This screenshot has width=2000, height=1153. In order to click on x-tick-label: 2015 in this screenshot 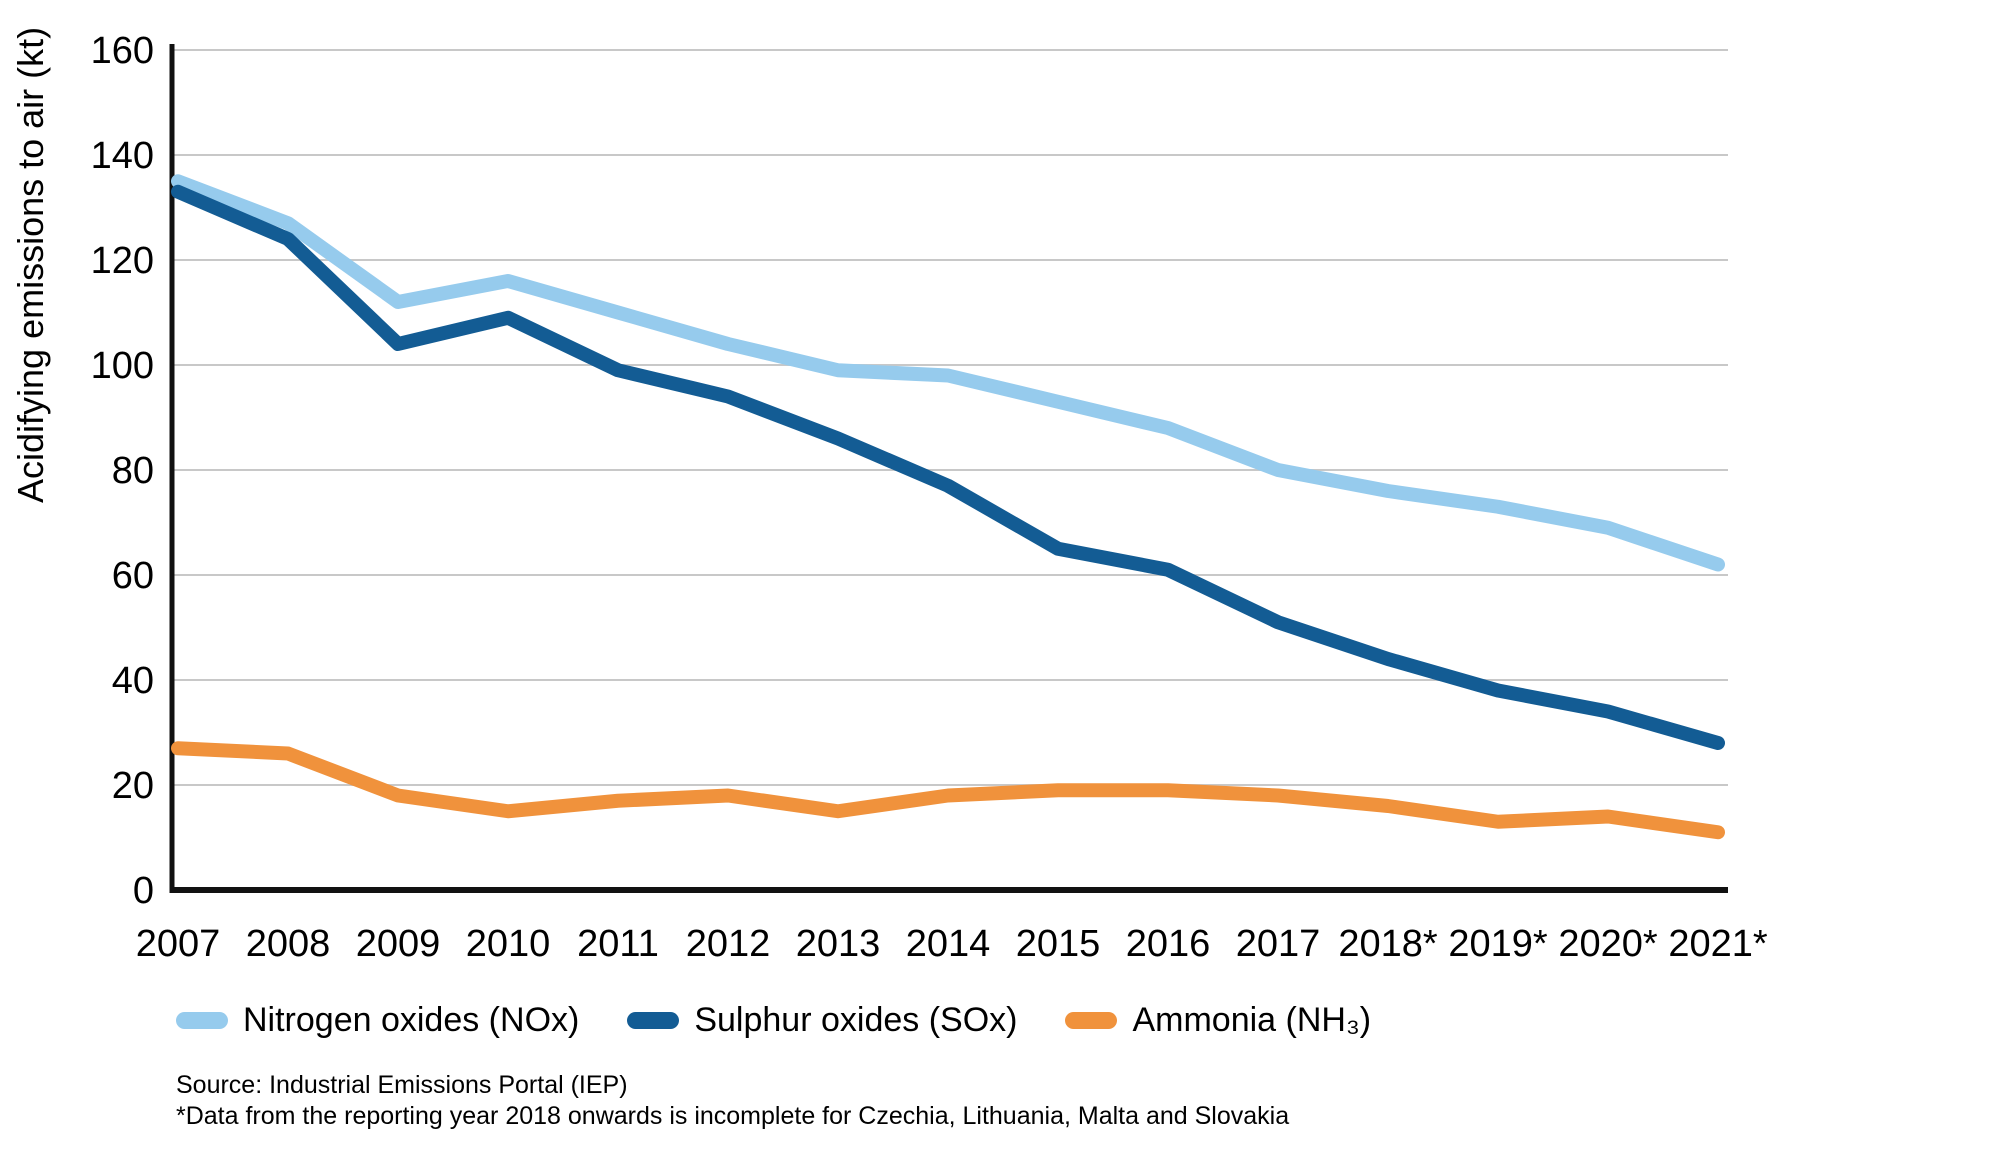, I will do `click(1058, 944)`.